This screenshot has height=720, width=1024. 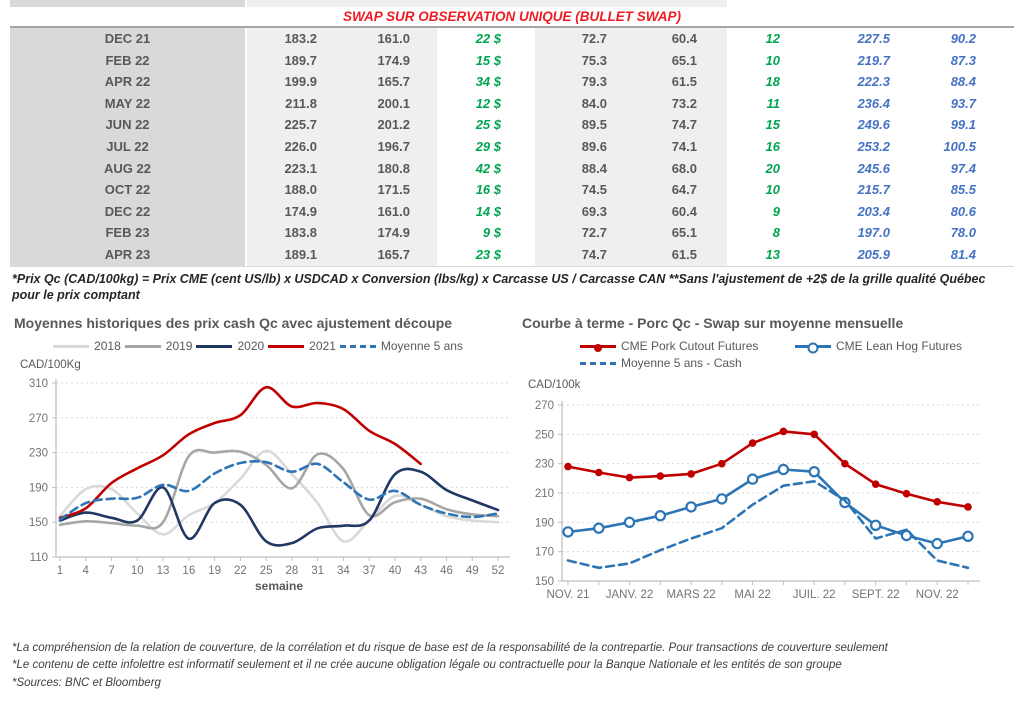 What do you see at coordinates (128, 211) in the screenshot?
I see `period-cell: DEC 22` at bounding box center [128, 211].